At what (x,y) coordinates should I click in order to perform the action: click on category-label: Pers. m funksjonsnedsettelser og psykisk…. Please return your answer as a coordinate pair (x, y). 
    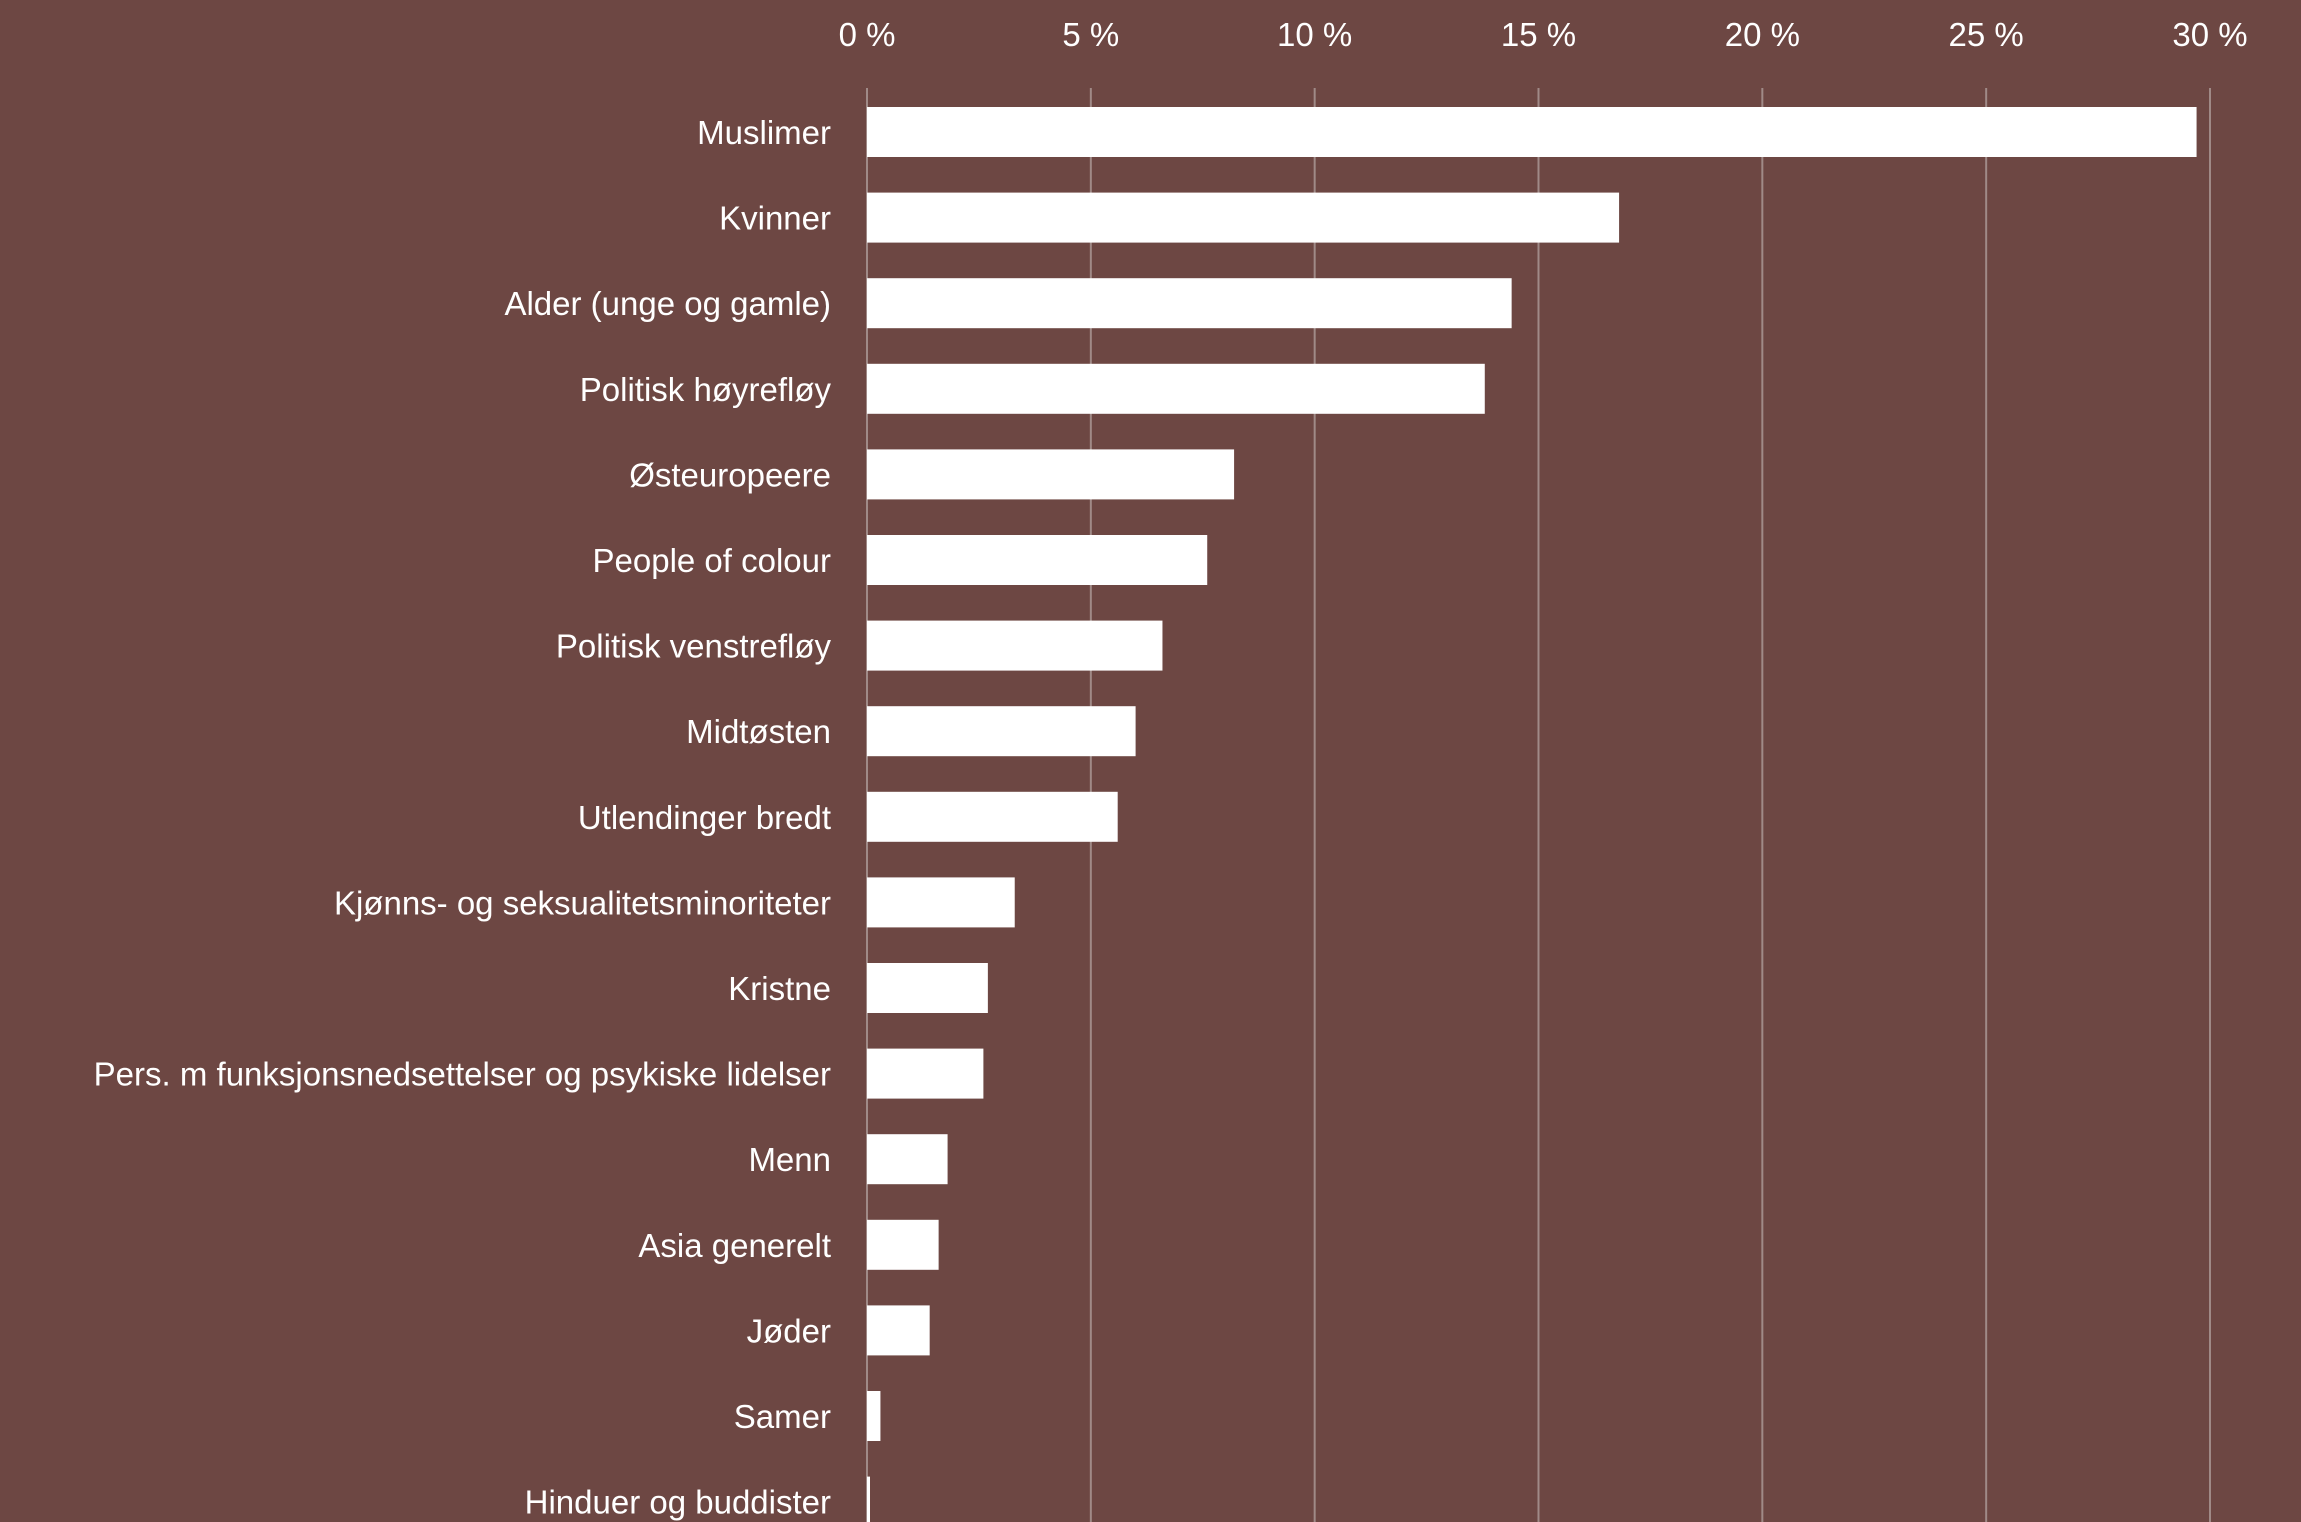
    Looking at the image, I should click on (462, 1074).